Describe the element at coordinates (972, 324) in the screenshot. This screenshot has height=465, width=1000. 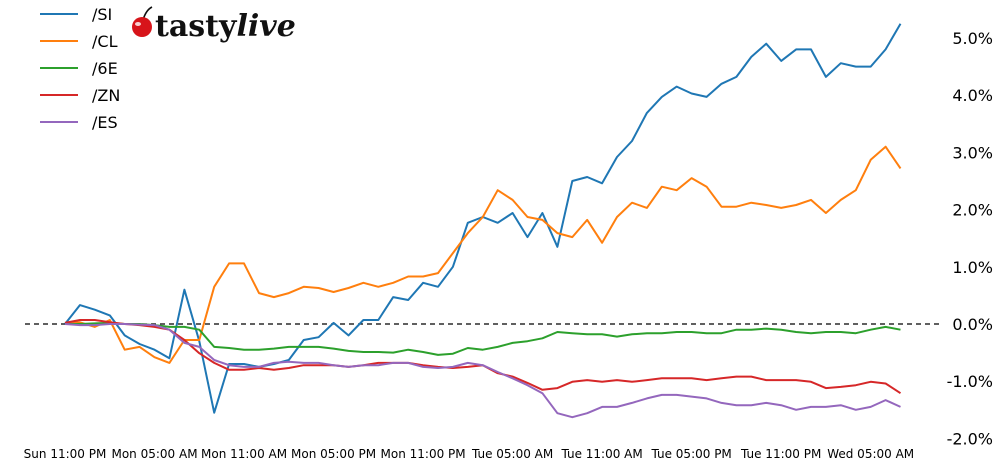
I see `y-tick-label: 0.0%` at that location.